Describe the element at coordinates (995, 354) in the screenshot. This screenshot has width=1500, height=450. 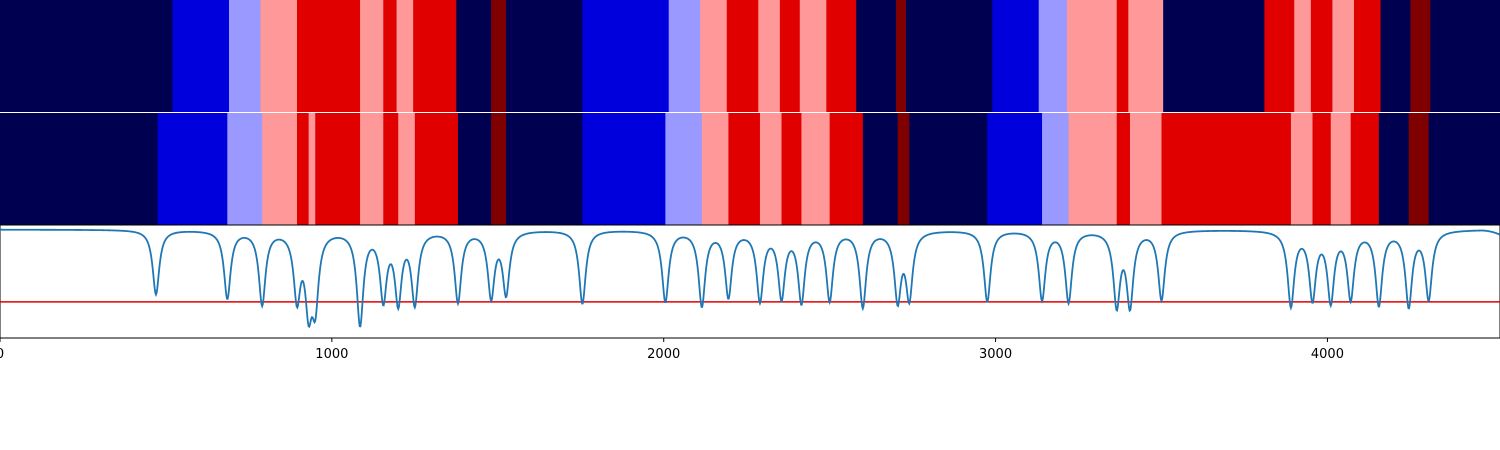
I see `x-tick-label: 3000` at that location.